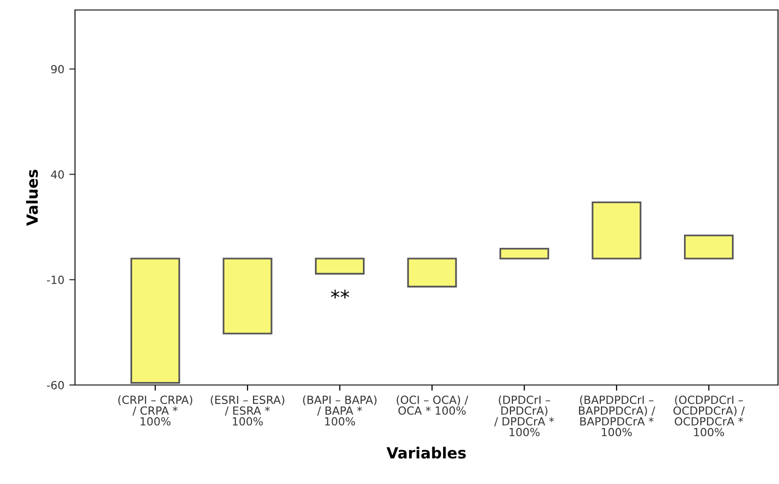 This screenshot has height=484, width=779. Describe the element at coordinates (57, 174) in the screenshot. I see `y-tick-label: 40` at that location.